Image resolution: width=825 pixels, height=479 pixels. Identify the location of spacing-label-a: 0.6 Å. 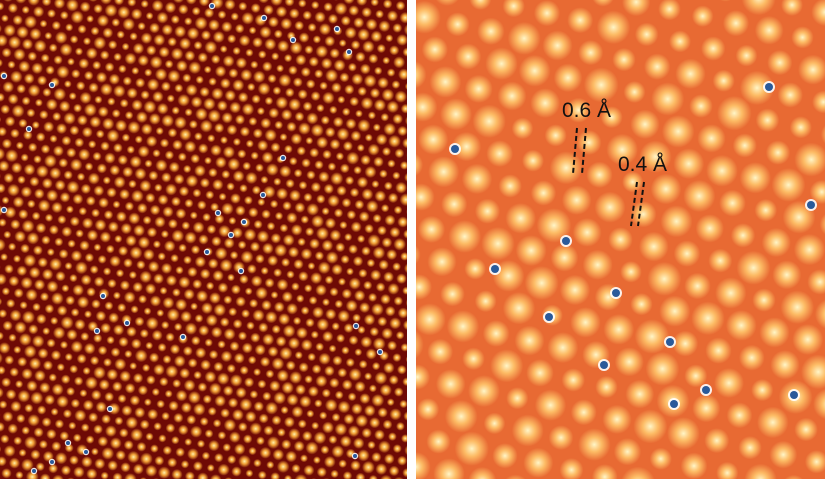
(587, 110).